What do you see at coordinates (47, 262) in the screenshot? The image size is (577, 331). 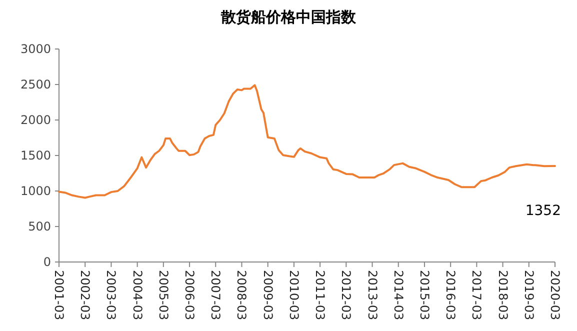 I see `y-tick-label: 0` at bounding box center [47, 262].